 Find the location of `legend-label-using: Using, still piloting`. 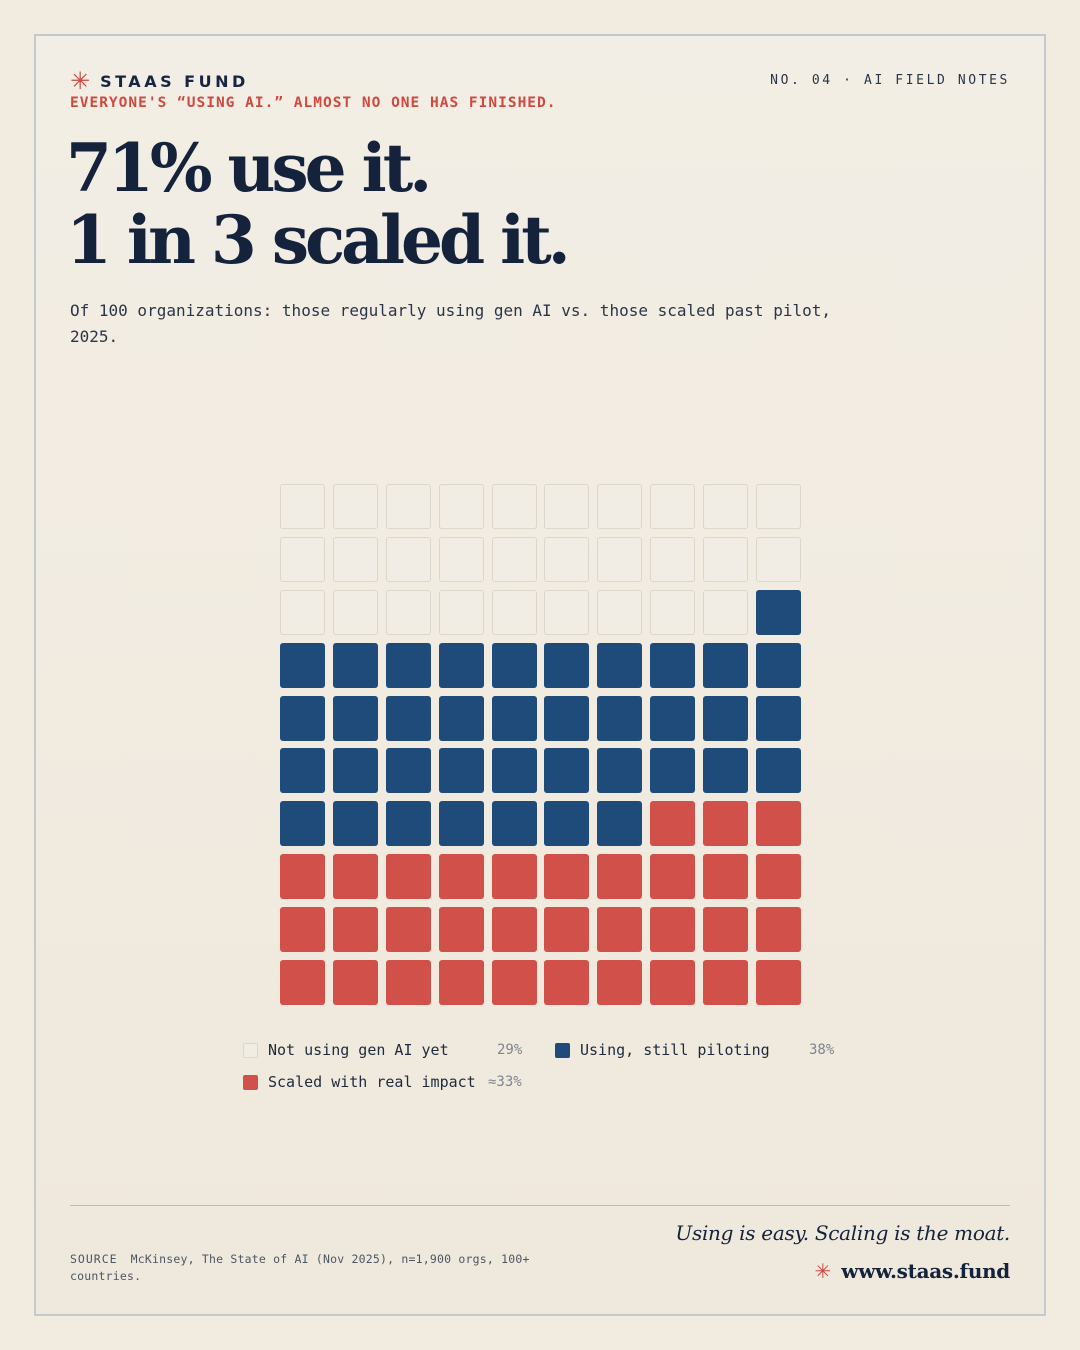

legend-label-using: Using, still piloting is located at coordinates (675, 1050).